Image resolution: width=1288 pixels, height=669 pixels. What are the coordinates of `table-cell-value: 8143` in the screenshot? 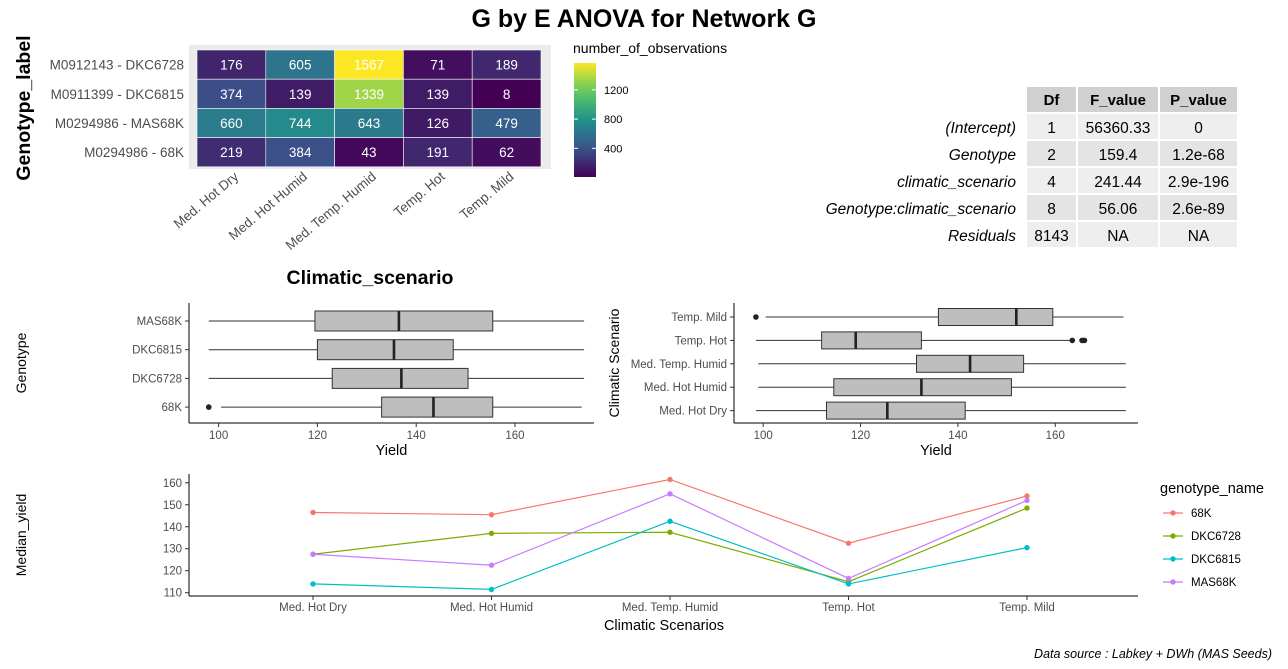 It's located at (1051, 236).